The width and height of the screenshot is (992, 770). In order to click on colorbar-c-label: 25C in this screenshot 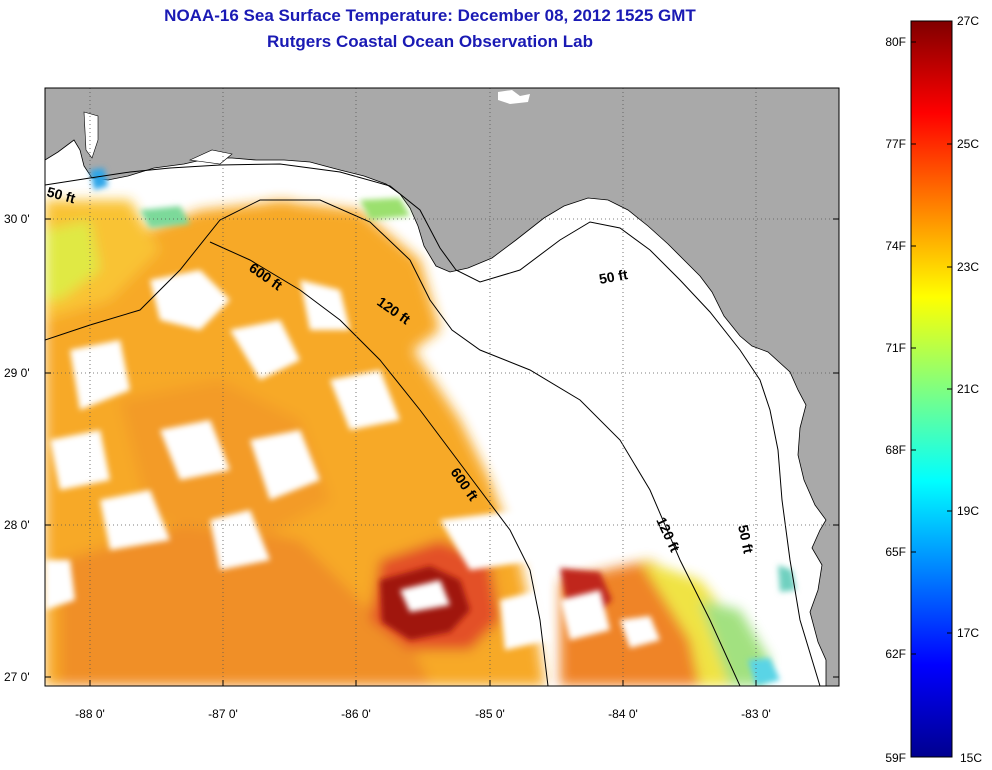, I will do `click(968, 144)`.